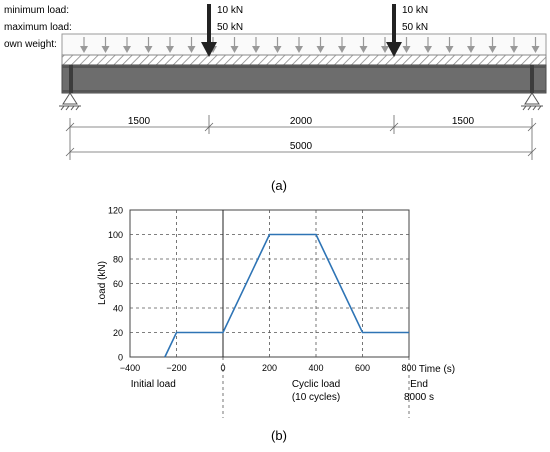  Describe the element at coordinates (153, 384) in the screenshot. I see `phase-label: Initial load` at that location.